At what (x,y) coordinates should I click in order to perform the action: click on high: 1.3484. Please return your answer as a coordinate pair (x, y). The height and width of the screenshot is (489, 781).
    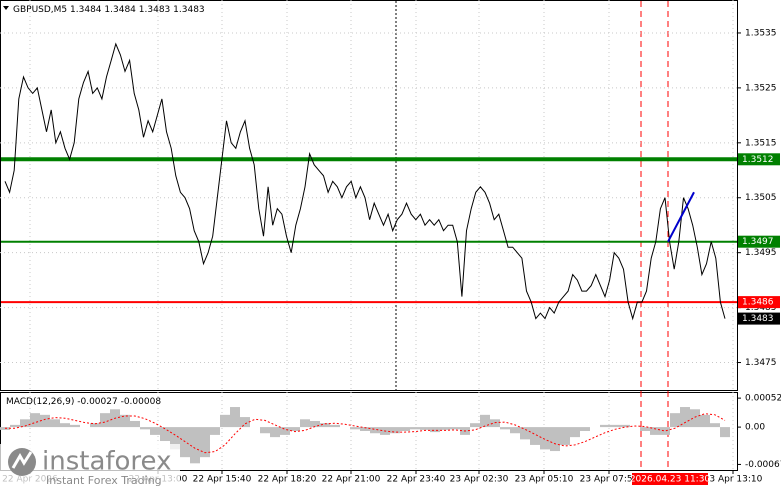
    Looking at the image, I should click on (120, 10).